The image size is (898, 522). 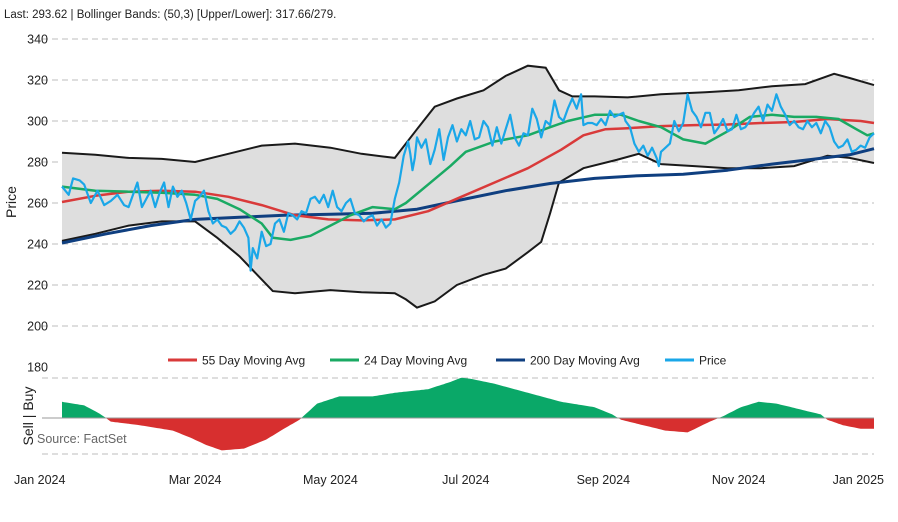 What do you see at coordinates (82, 439) in the screenshot?
I see `source-note: Source: FactSet` at bounding box center [82, 439].